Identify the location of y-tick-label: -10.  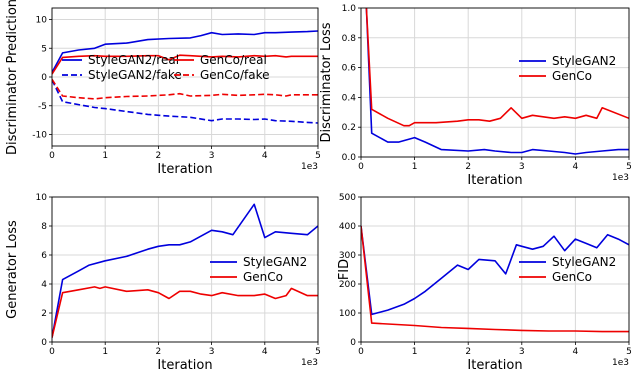
(39, 136).